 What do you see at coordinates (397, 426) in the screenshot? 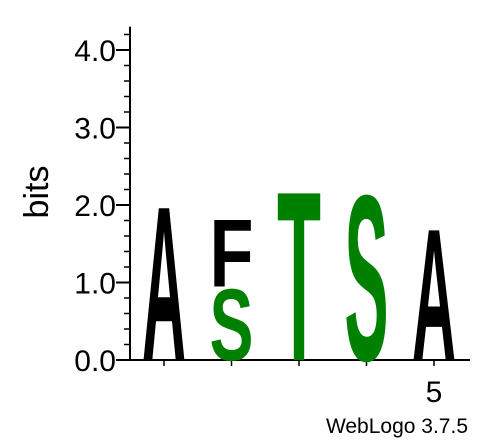
I see `weblogo-credit: WebLogo 3.7.5` at bounding box center [397, 426].